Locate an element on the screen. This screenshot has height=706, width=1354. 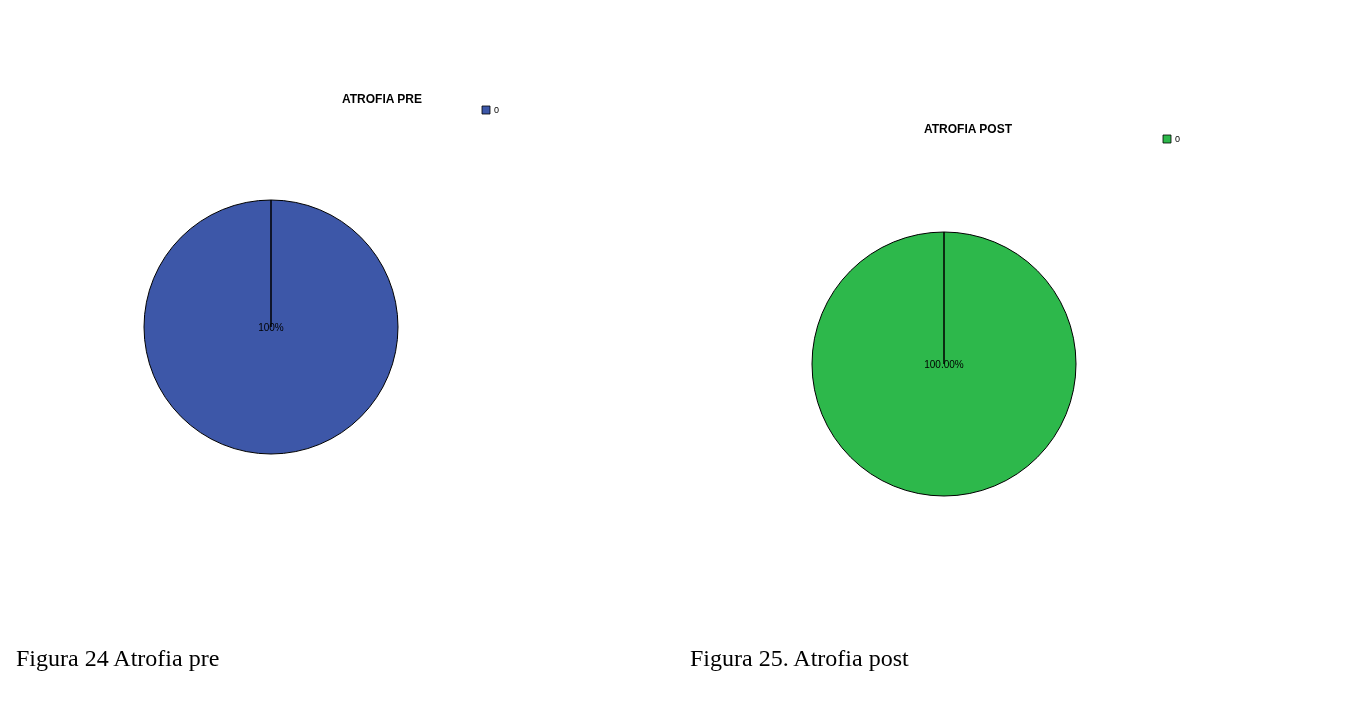
data-label: 100.00% is located at coordinates (944, 364).